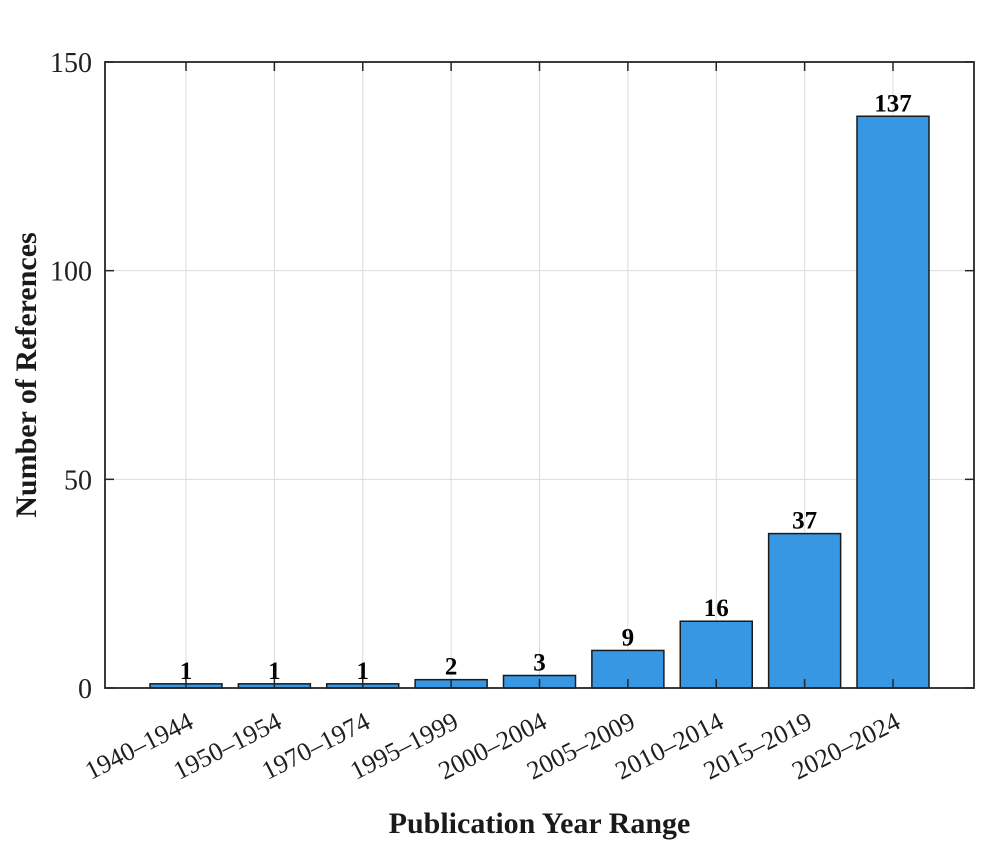 This screenshot has width=1006, height=860. Describe the element at coordinates (71, 63) in the screenshot. I see `y-tick-label: 150` at that location.